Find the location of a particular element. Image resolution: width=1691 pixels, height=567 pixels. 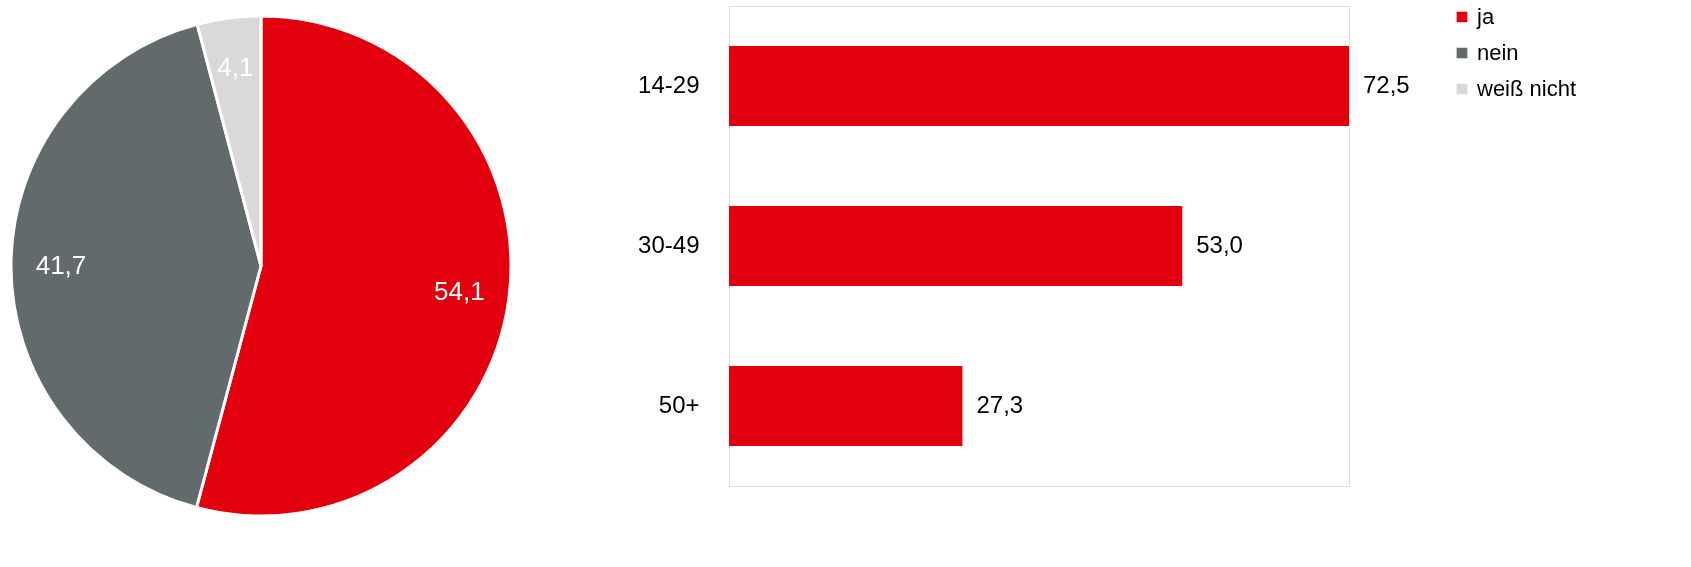

data-label: 53,0 is located at coordinates (1219, 244).